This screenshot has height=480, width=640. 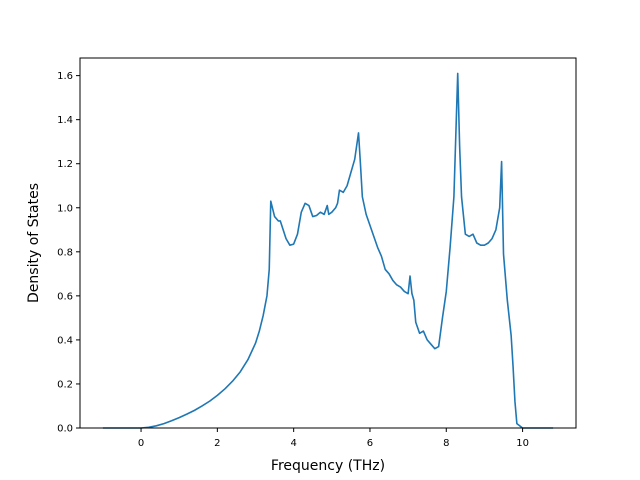 What do you see at coordinates (34, 243) in the screenshot?
I see `y-axis-label: Density of States` at bounding box center [34, 243].